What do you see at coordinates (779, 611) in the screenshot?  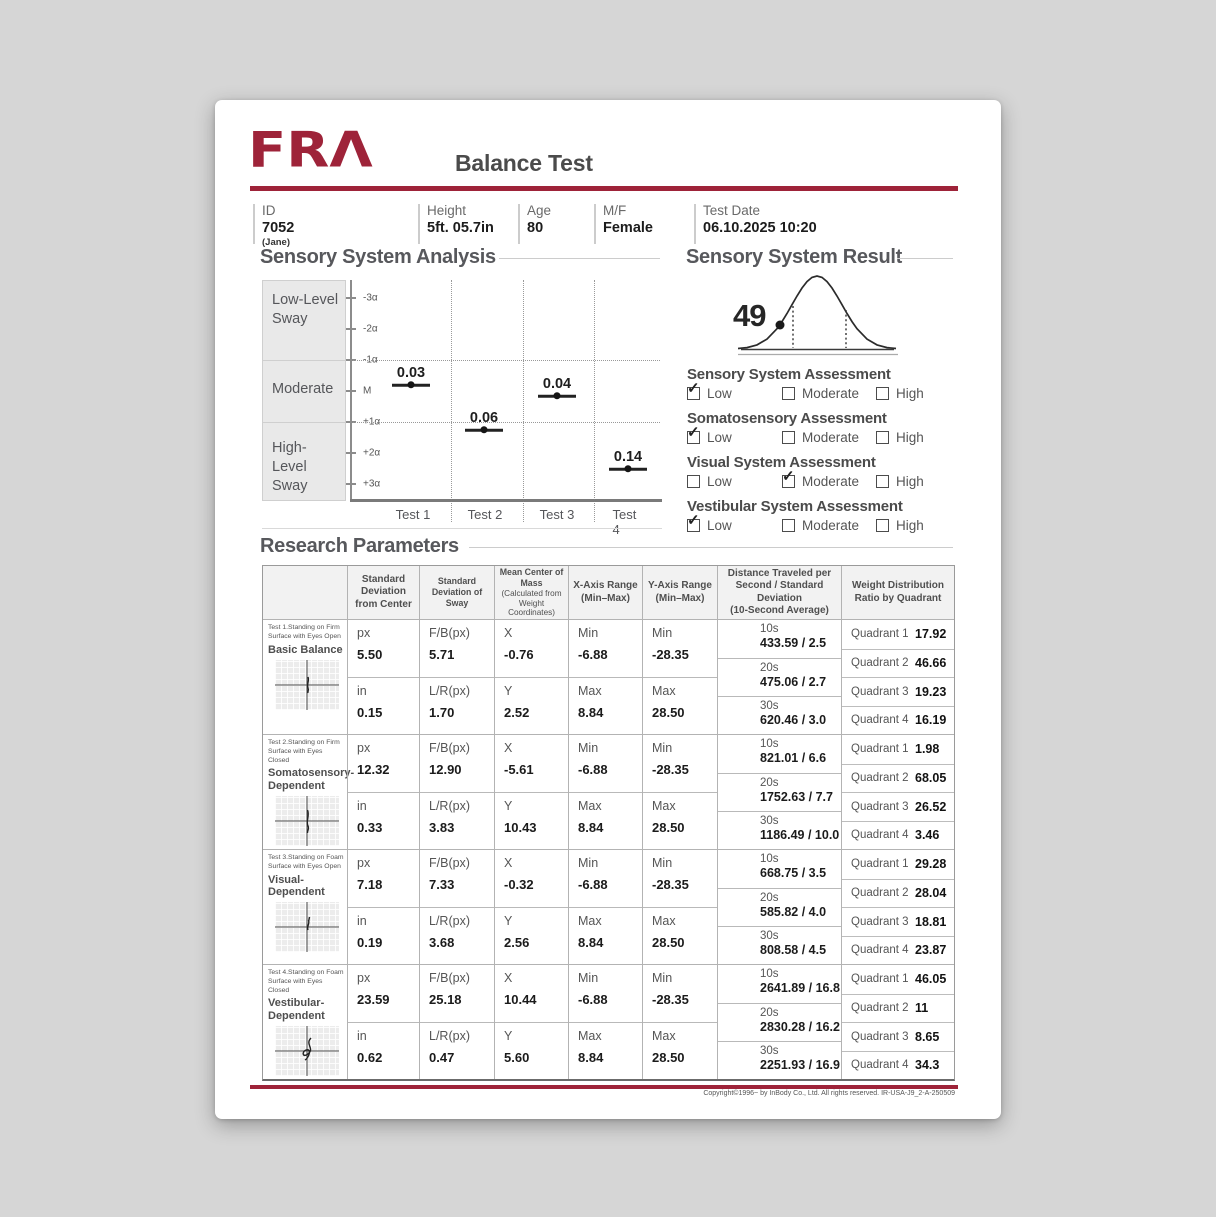 I see `column-subtitle: (10-Second Average)` at bounding box center [779, 611].